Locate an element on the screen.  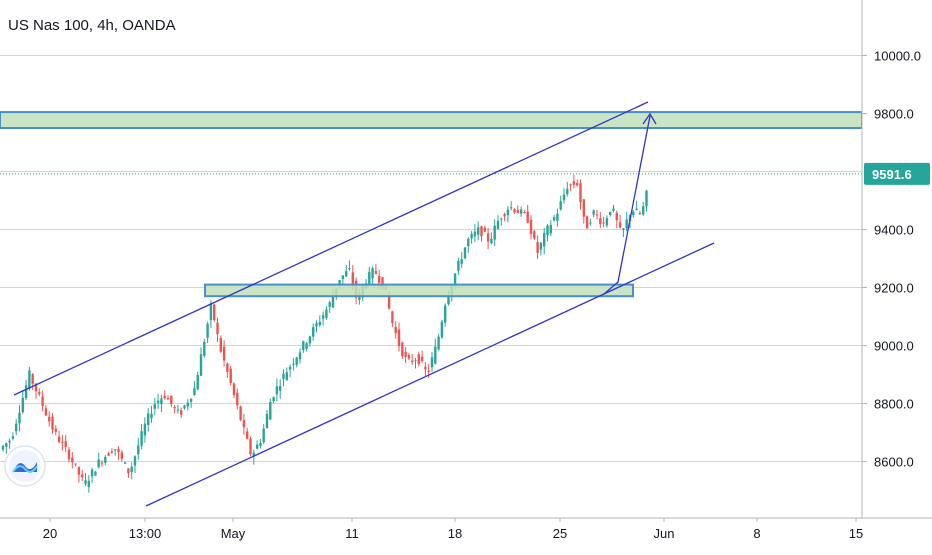
x-tick-label: Jun is located at coordinates (664, 533).